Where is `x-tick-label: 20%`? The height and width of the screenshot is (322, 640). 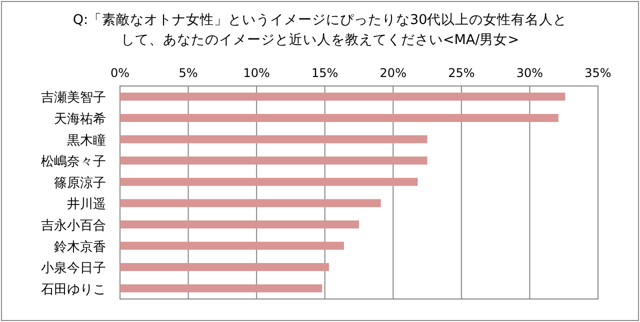
x-tick-label: 20% is located at coordinates (393, 73).